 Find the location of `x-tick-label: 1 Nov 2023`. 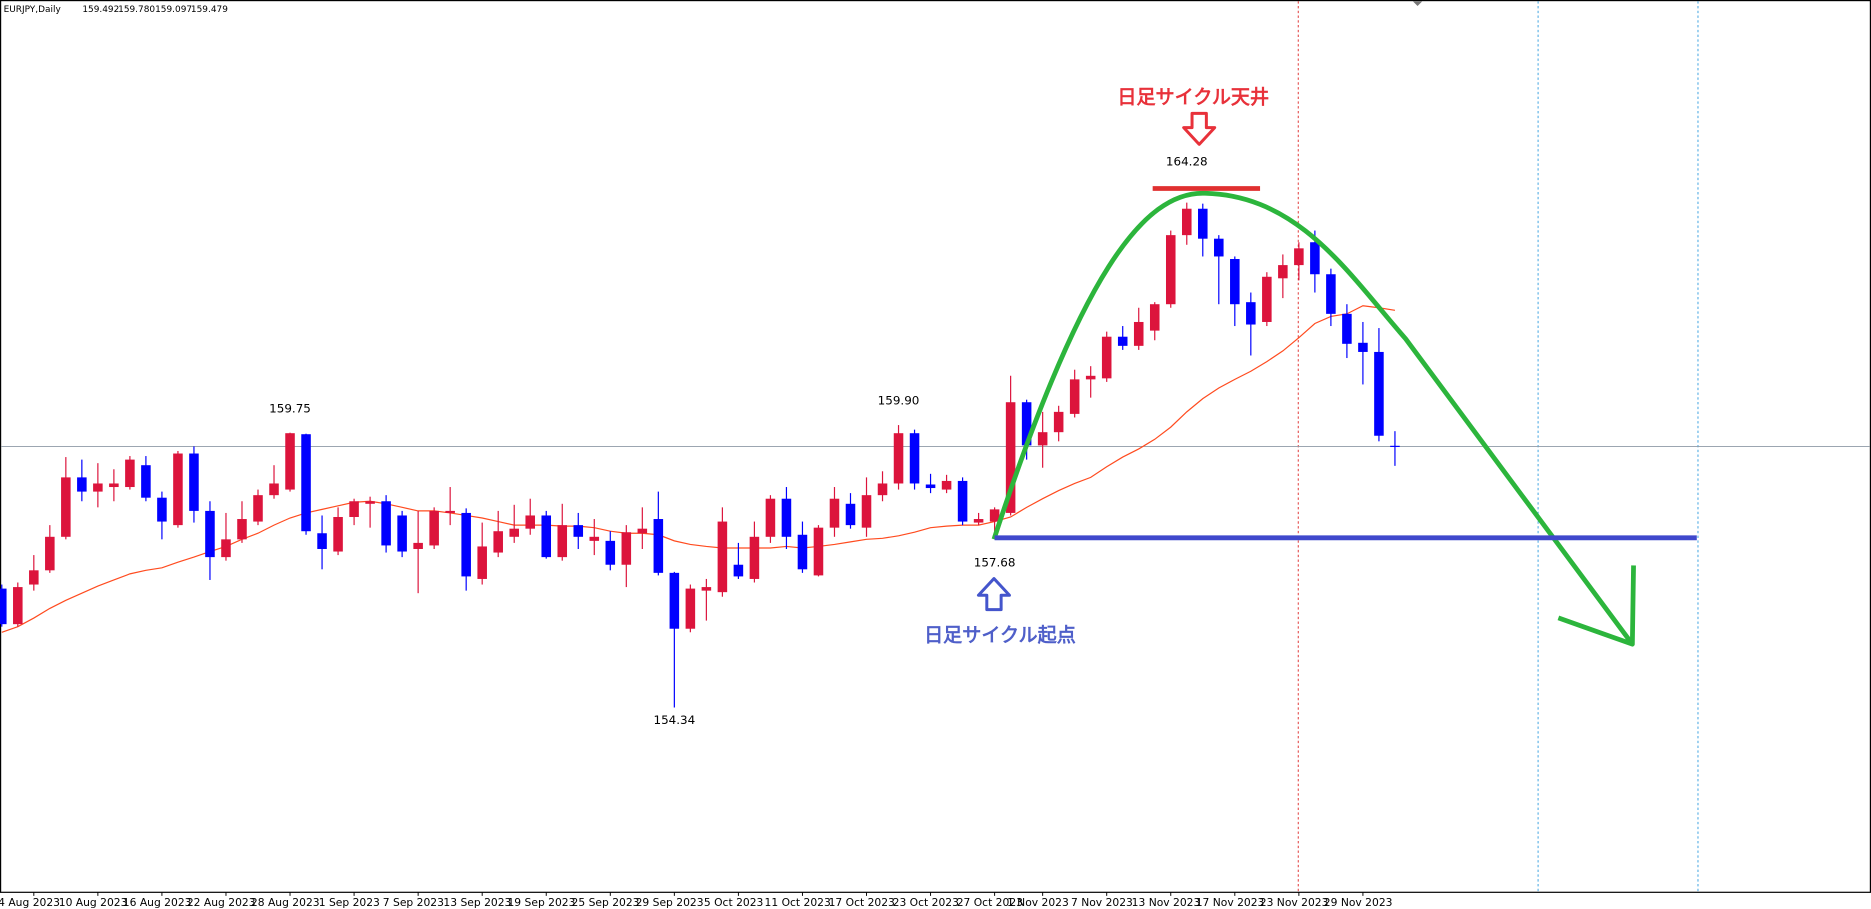

x-tick-label: 1 Nov 2023 is located at coordinates (1038, 902).